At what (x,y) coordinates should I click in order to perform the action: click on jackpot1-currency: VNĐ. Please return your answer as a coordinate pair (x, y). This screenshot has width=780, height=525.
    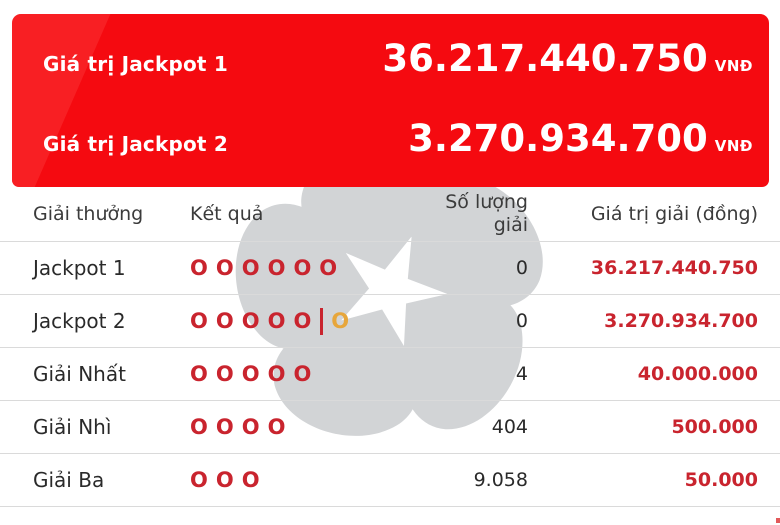
    Looking at the image, I should click on (733, 66).